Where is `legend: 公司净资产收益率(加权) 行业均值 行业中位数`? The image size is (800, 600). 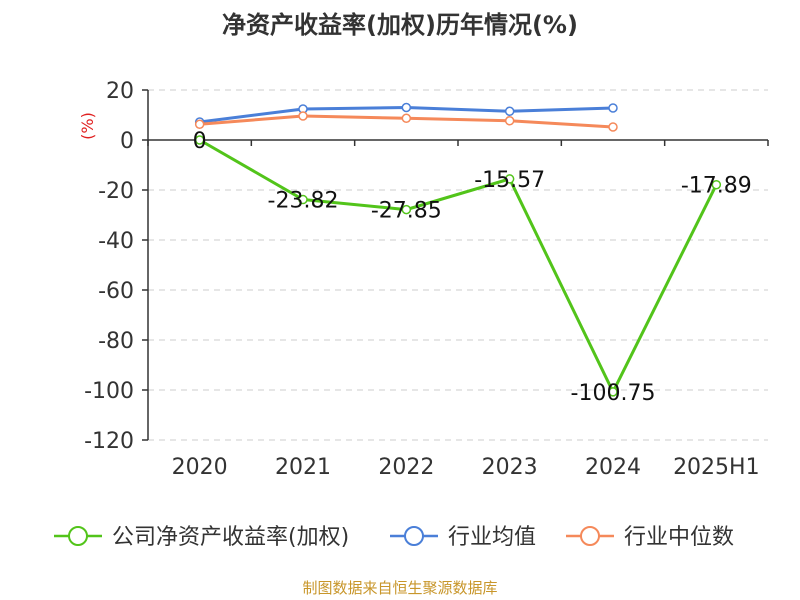 legend: 公司净资产收益率(加权) 行业均值 行业中位数 is located at coordinates (394, 537).